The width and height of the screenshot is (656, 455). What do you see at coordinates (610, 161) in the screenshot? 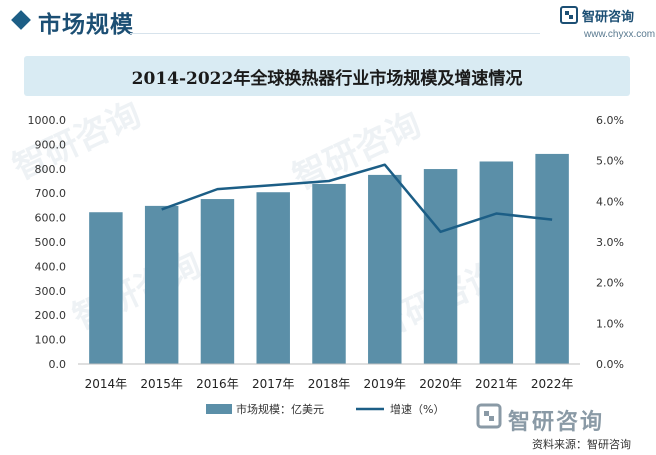
I see `right-tick-label: 5.0%` at bounding box center [610, 161].